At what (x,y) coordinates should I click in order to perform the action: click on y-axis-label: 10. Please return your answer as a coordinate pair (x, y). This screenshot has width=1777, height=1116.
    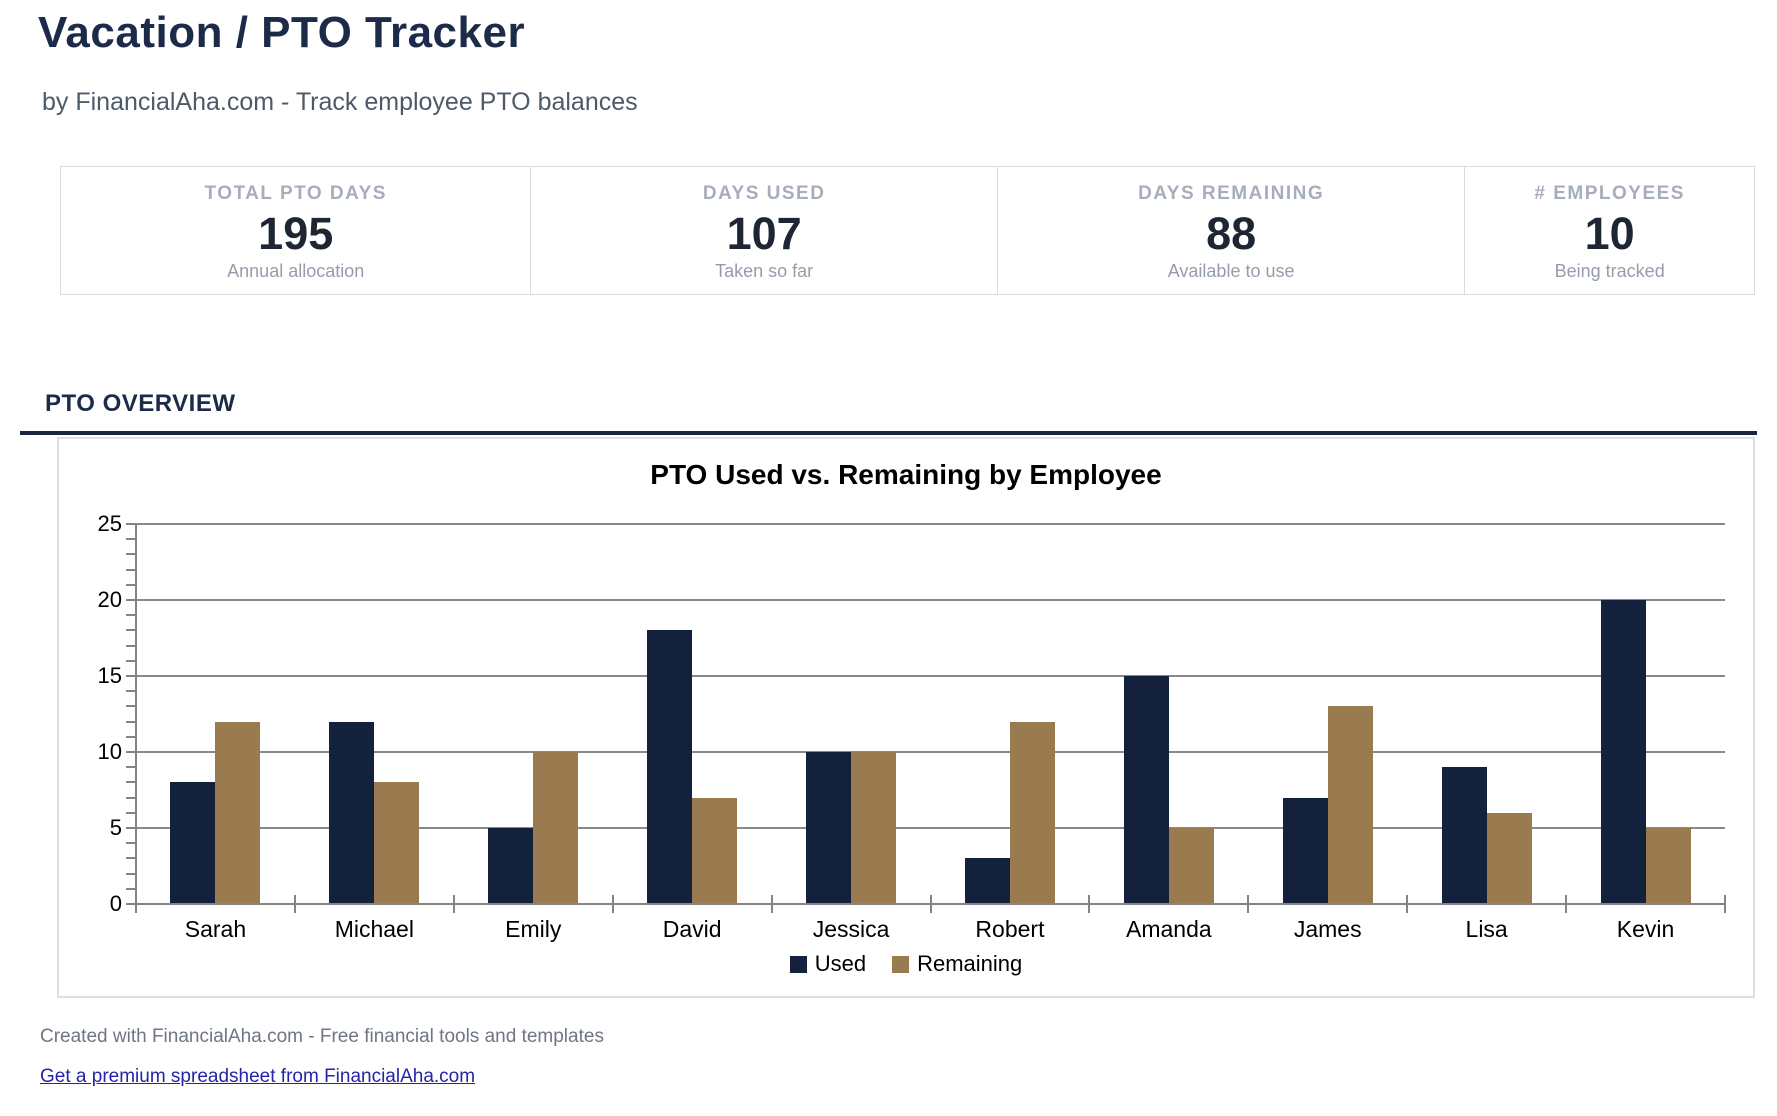
    Looking at the image, I should click on (109, 751).